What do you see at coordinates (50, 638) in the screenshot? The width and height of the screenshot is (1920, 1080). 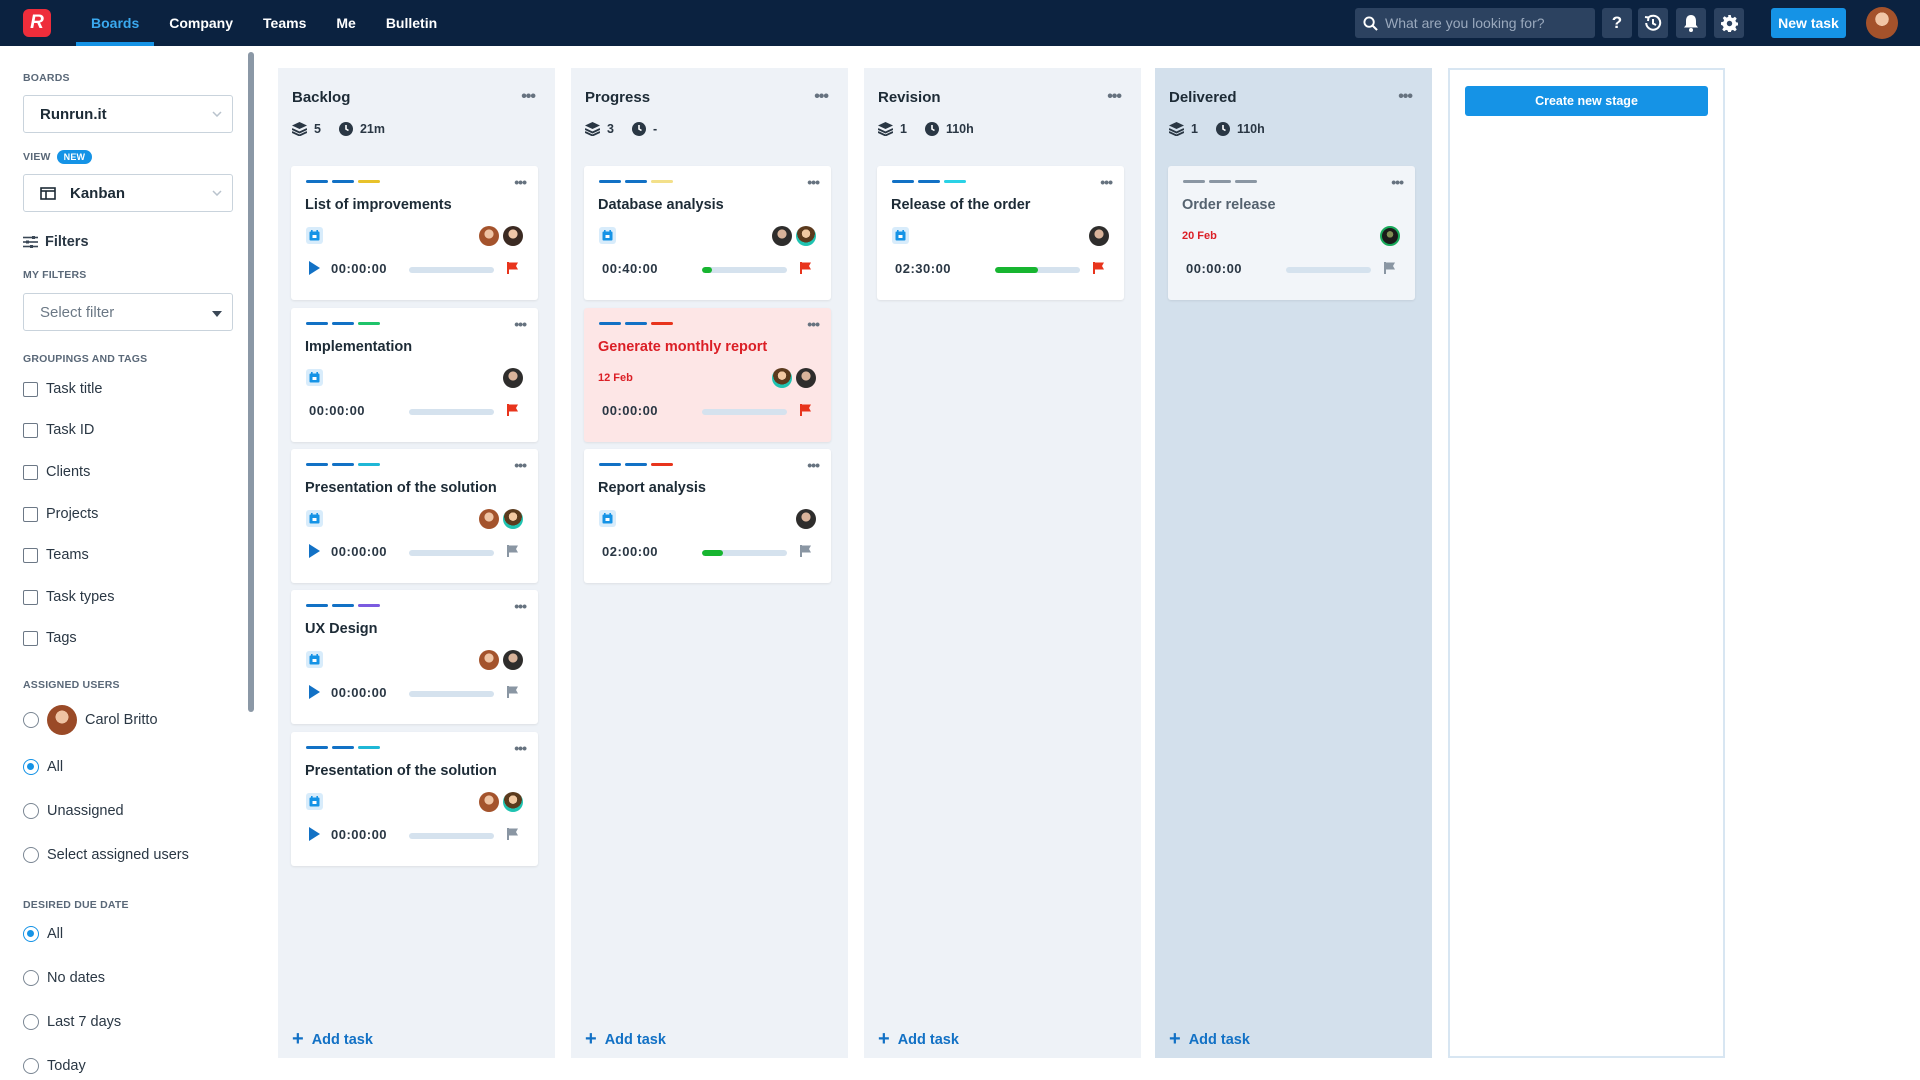 I see `grouping-tags: Tags` at bounding box center [50, 638].